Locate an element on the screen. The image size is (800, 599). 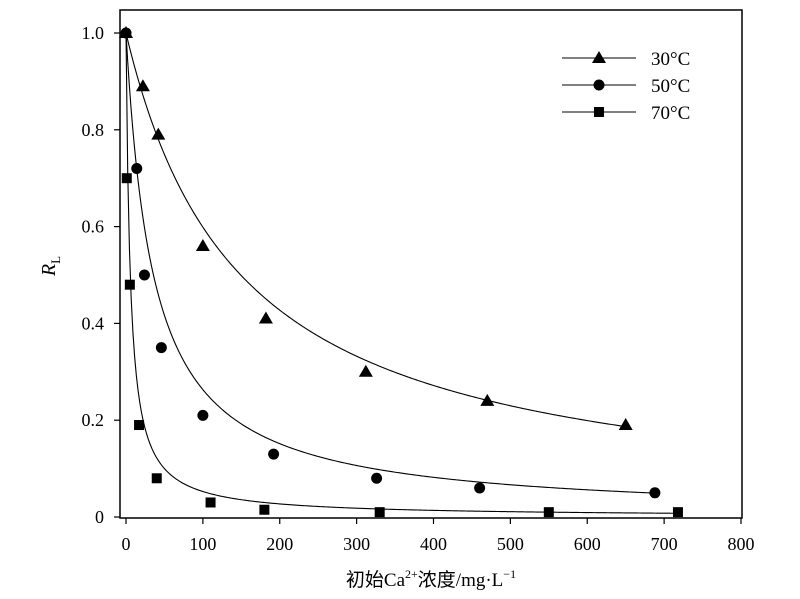
x-tick-label: 100 is located at coordinates (202, 544).